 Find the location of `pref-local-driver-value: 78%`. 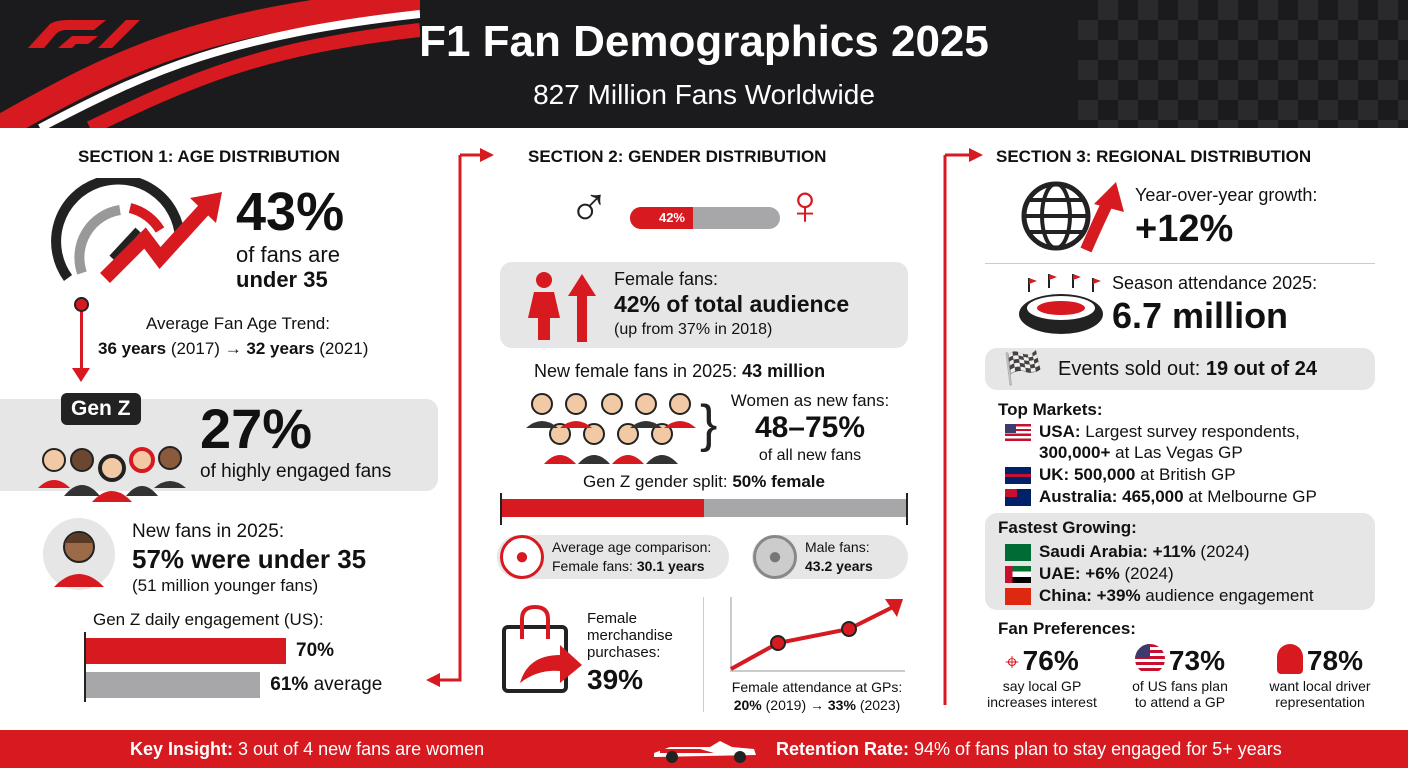

pref-local-driver-value: 78% is located at coordinates (1334, 660).